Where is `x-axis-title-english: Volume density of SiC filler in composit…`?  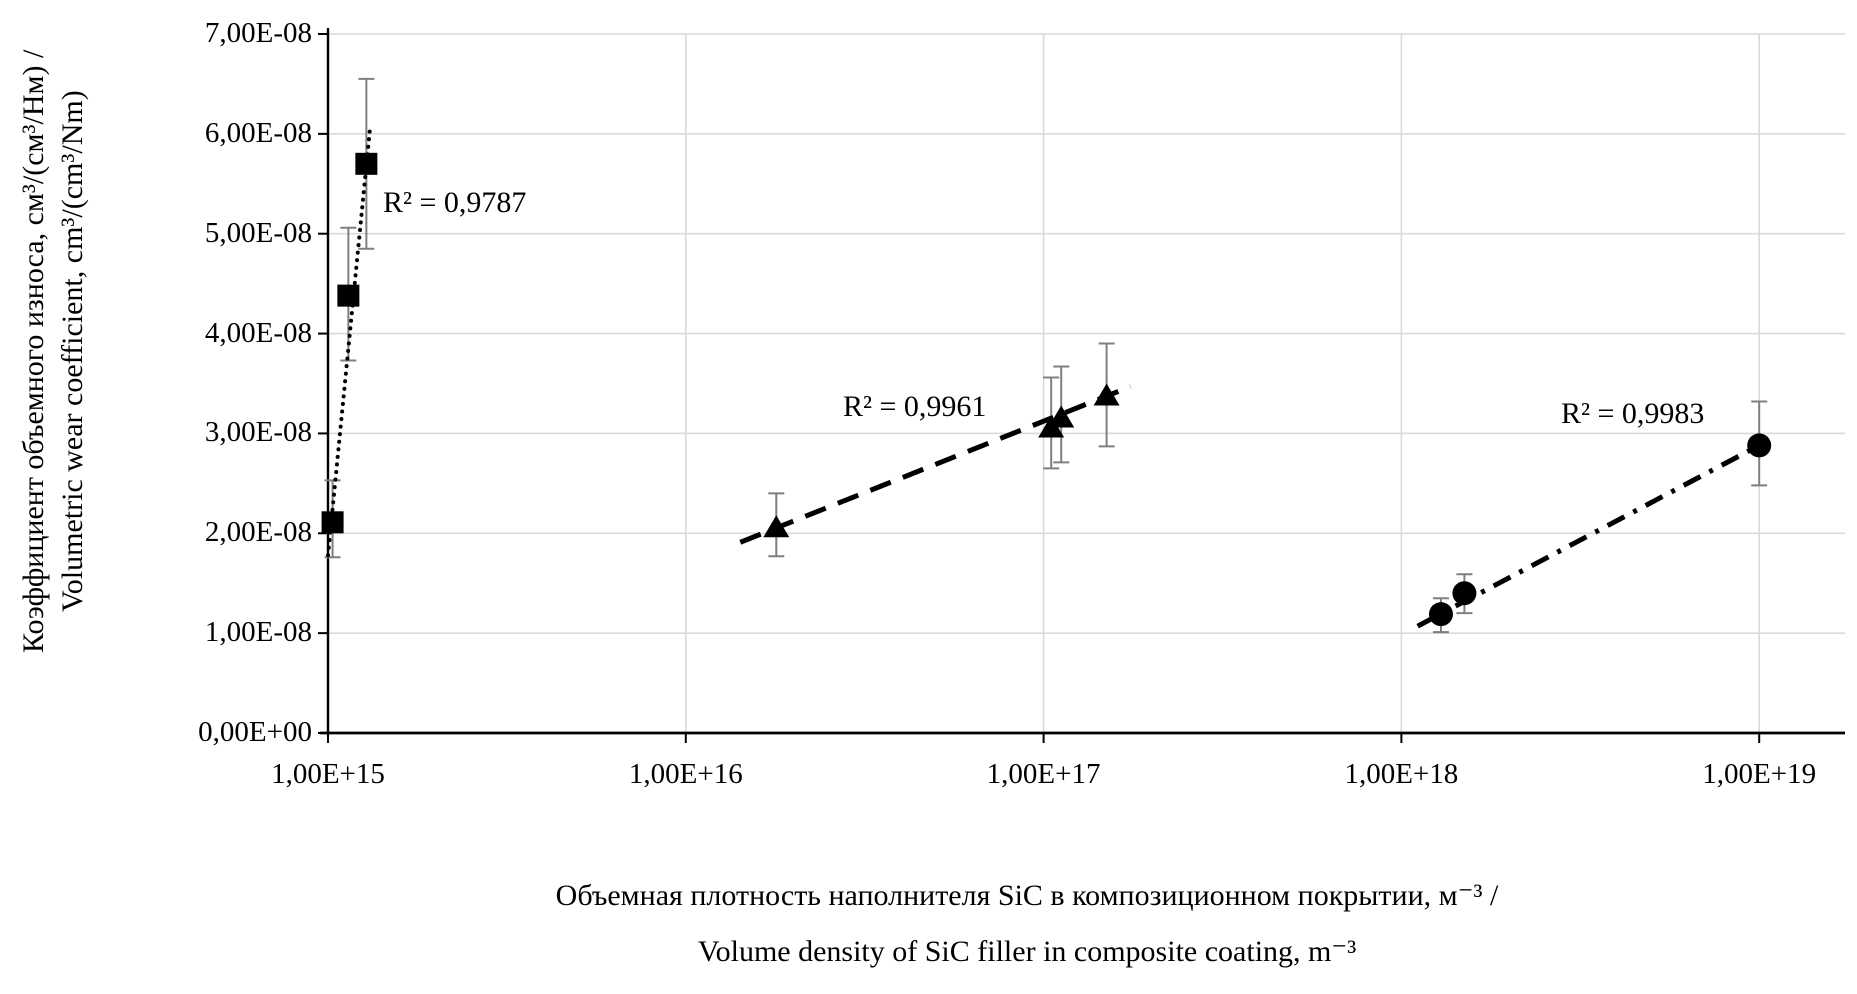
x-axis-title-english: Volume density of SiC filler in composit… is located at coordinates (1027, 951).